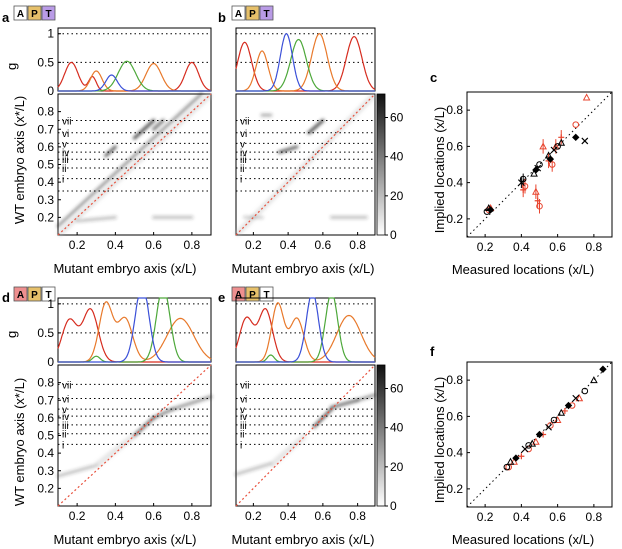 The image size is (622, 549). What do you see at coordinates (302, 539) in the screenshot?
I see `mutant-axis-label-e: Mutant embryo axis (x/L)` at bounding box center [302, 539].